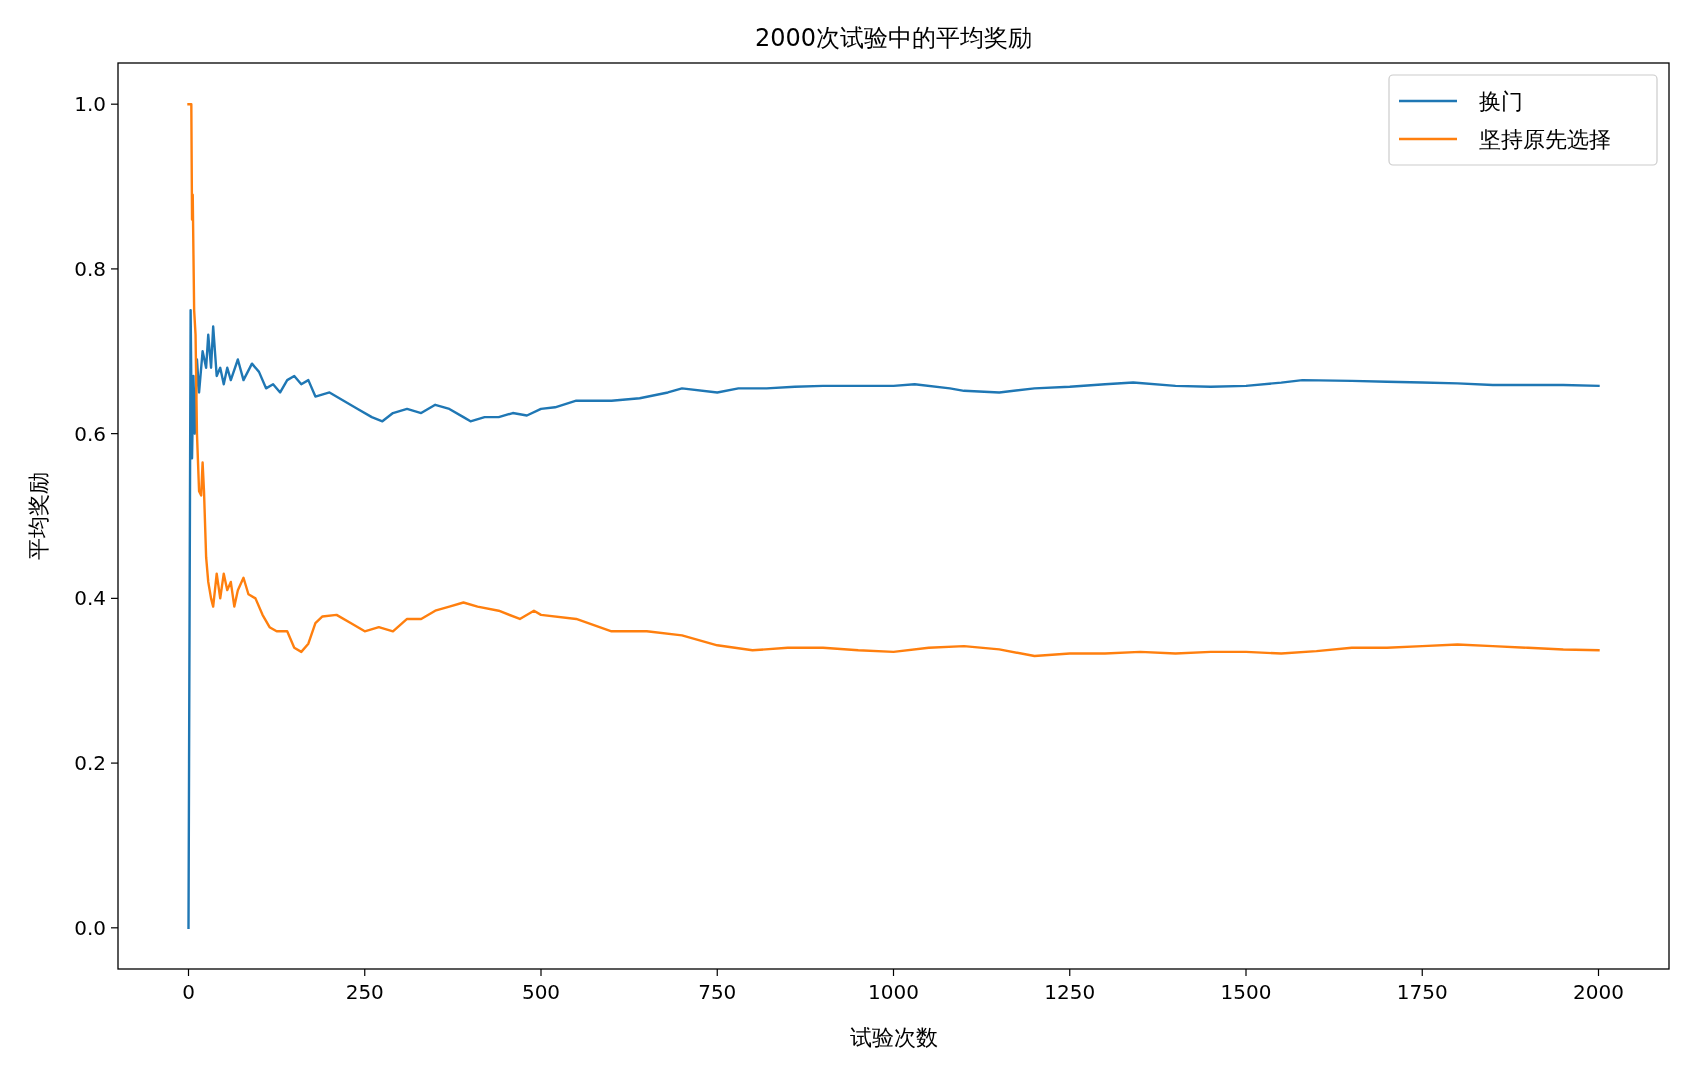  I want to click on x-tick-label: 500, so click(541, 992).